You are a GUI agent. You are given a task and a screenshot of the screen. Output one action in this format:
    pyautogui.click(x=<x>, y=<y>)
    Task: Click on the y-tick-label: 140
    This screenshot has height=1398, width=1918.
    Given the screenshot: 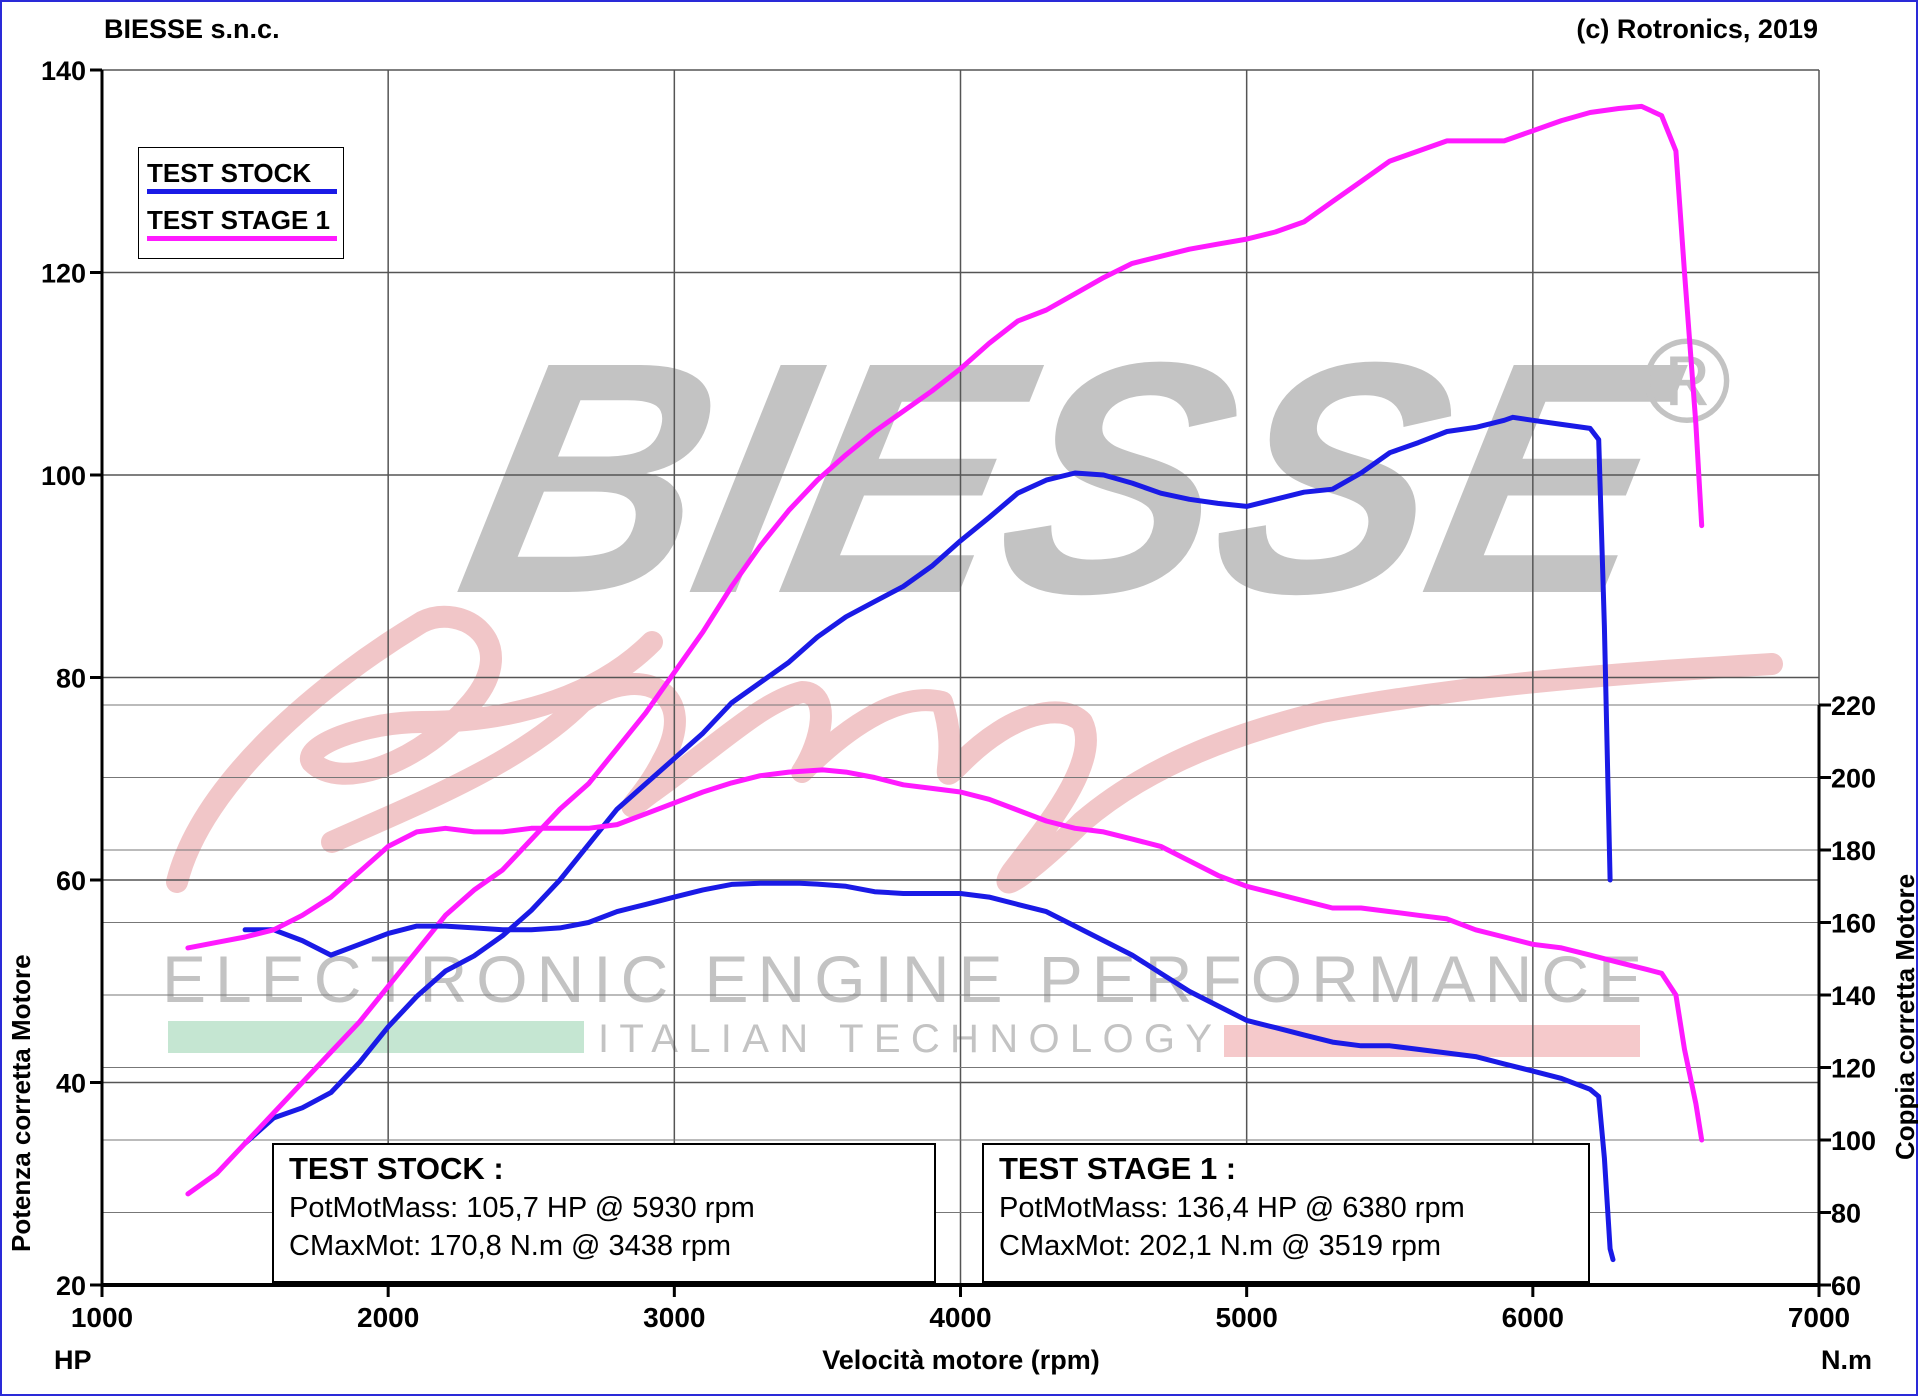 What is the action you would take?
    pyautogui.click(x=63, y=71)
    